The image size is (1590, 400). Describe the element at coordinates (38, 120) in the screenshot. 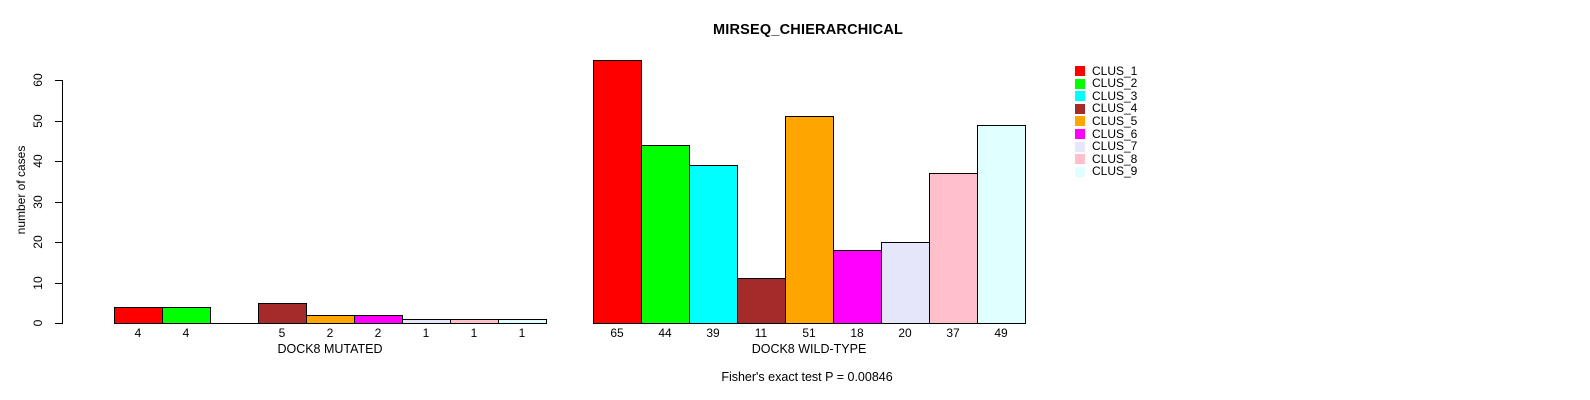

I see `y-tick-label-50: 50` at that location.